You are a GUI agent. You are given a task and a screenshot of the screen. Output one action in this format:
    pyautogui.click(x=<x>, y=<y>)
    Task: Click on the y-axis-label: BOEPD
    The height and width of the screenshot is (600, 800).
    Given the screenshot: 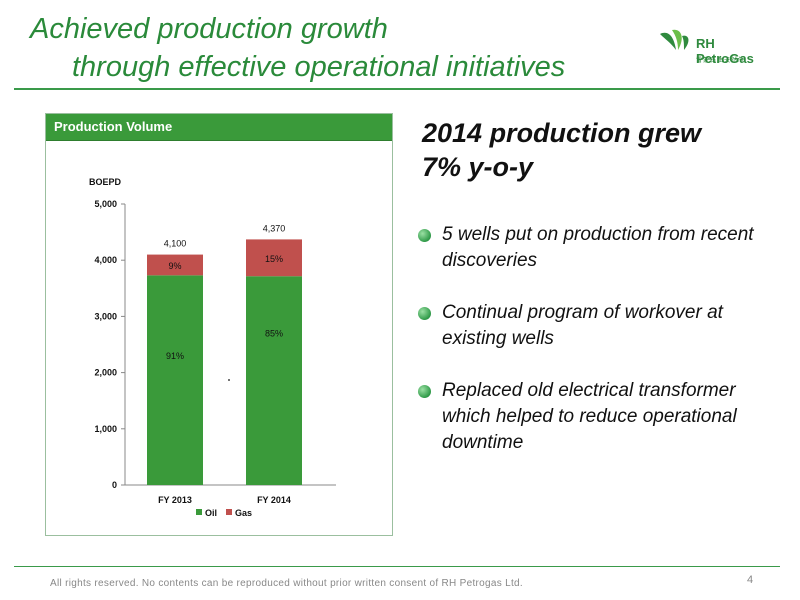 What is the action you would take?
    pyautogui.click(x=105, y=182)
    